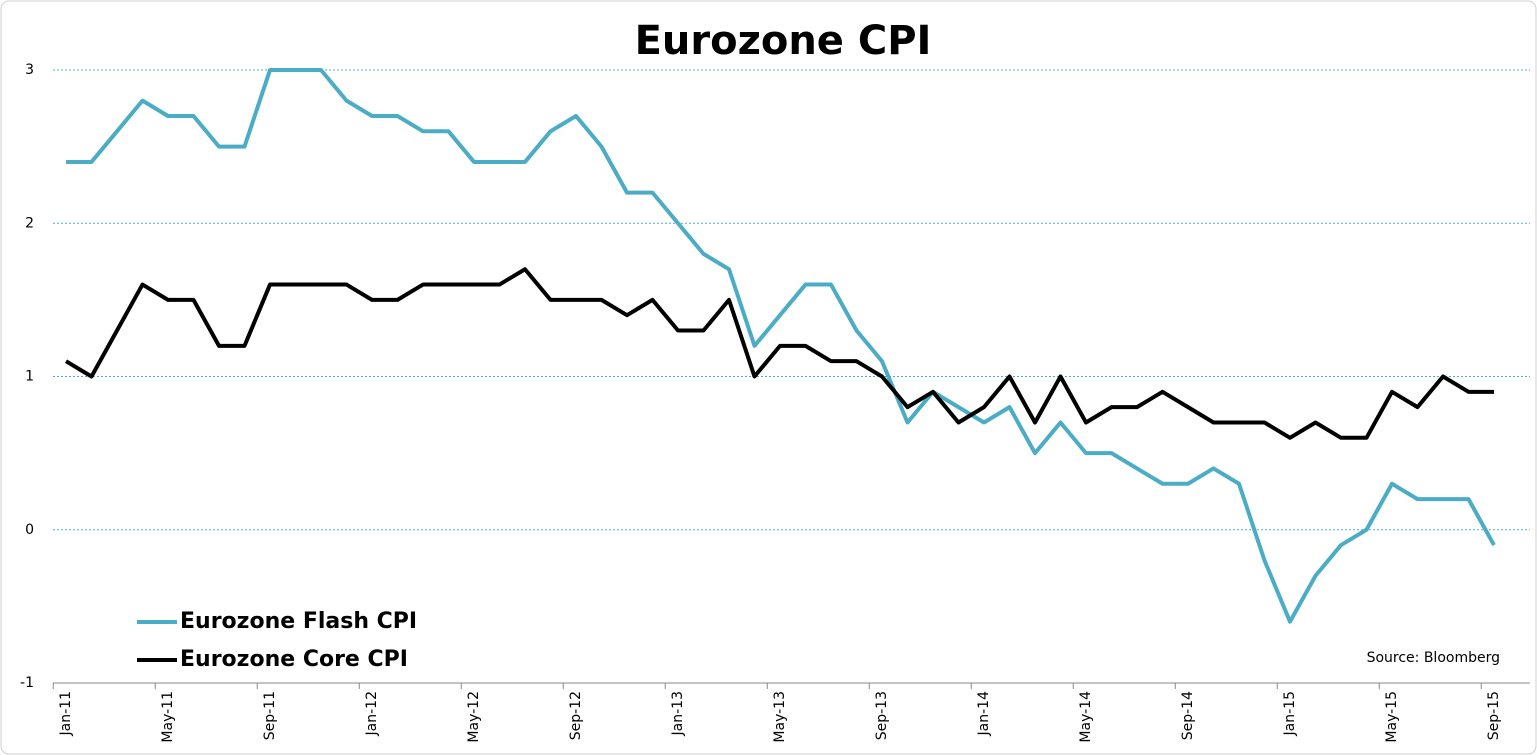 This screenshot has width=1537, height=755. Describe the element at coordinates (298, 621) in the screenshot. I see `legend-label: Eurozone Flash CPI` at that location.